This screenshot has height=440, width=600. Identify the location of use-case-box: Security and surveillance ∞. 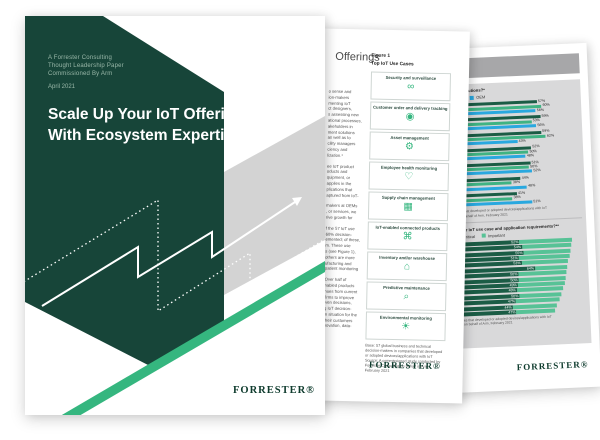
(411, 86).